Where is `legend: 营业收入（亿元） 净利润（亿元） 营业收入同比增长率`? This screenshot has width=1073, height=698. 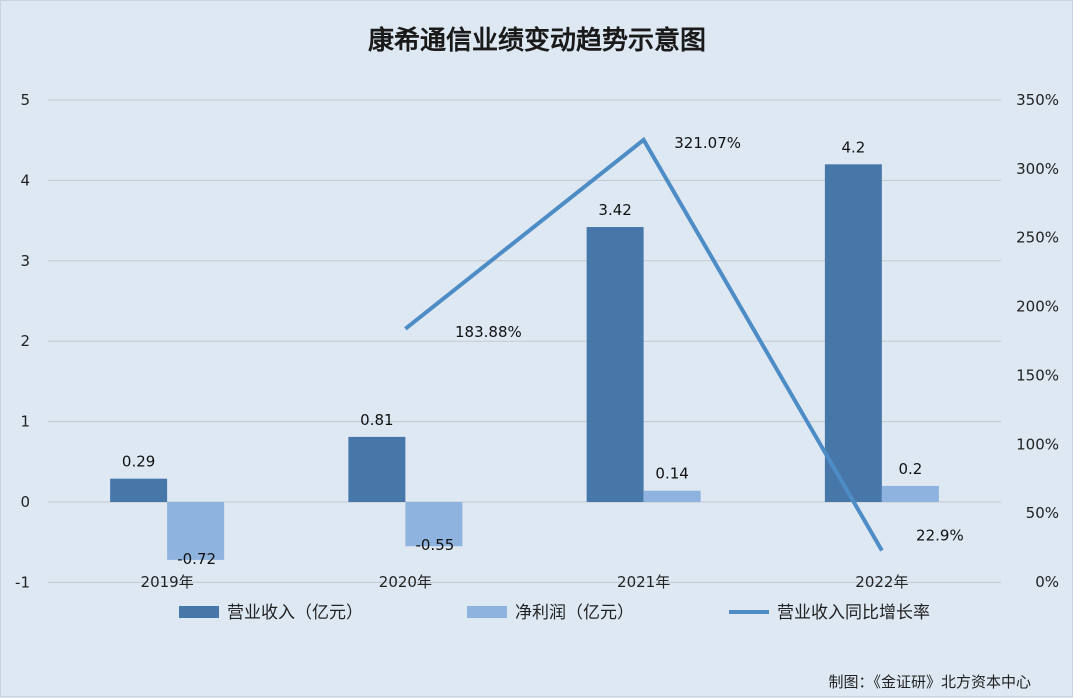 legend: 营业收入（亿元） 净利润（亿元） 营业收入同比增长率 is located at coordinates (554, 613).